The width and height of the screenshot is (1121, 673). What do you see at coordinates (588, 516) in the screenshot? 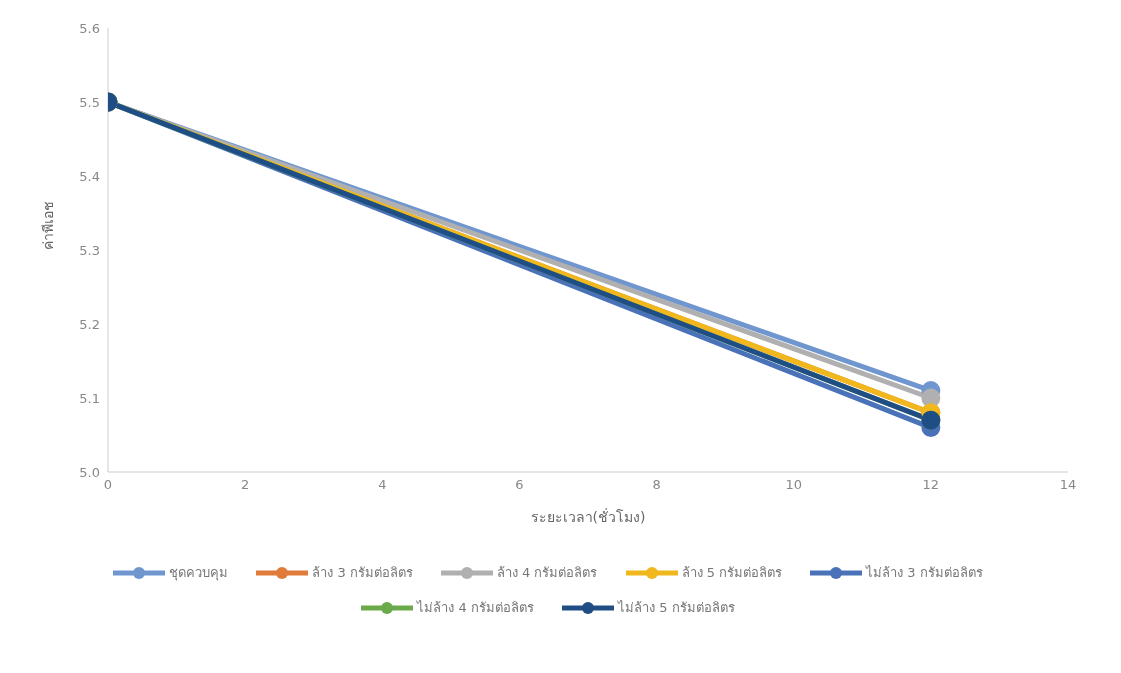
I see `x-axis-title: ระยะเวลา(ชั่วโมง)` at bounding box center [588, 516].